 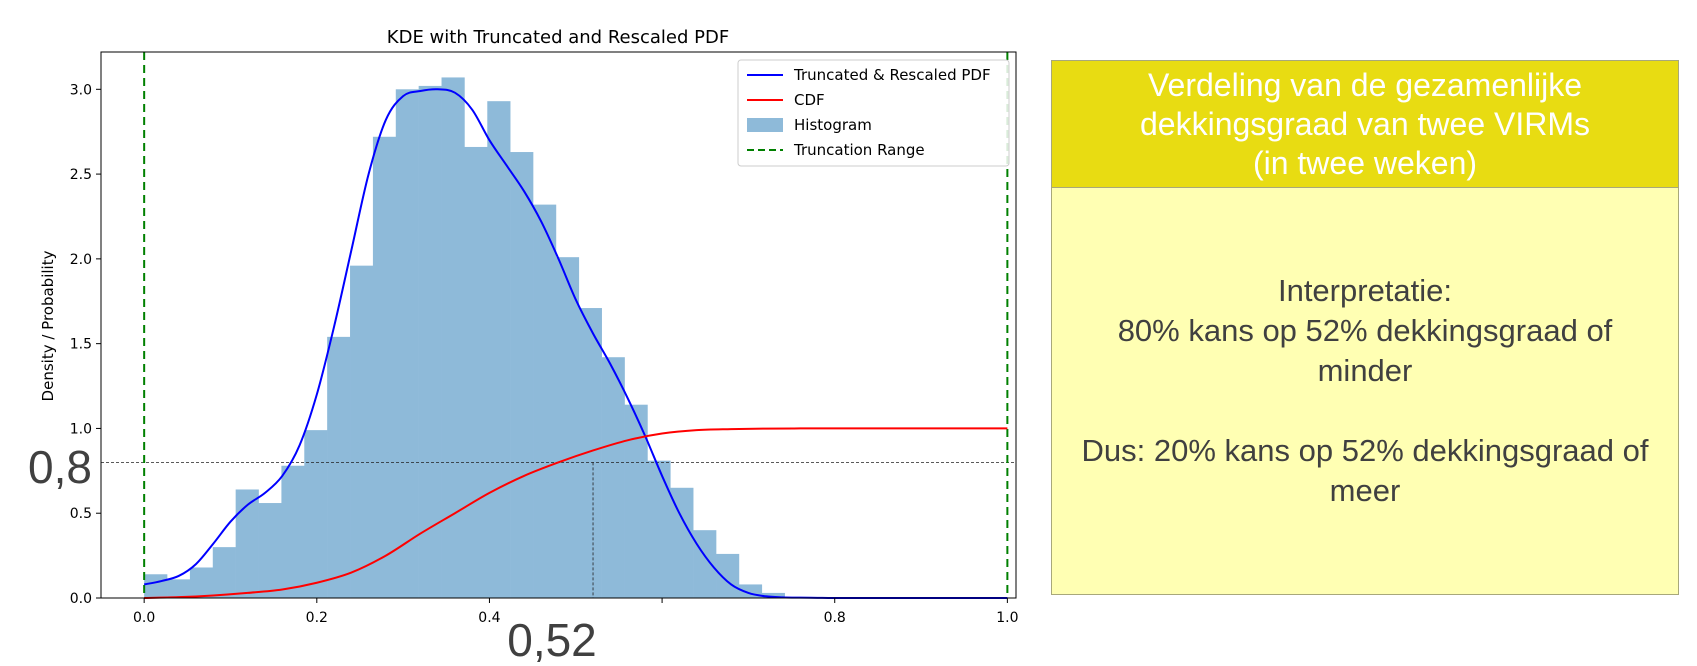 What do you see at coordinates (558, 37) in the screenshot?
I see `chart-title: KDE with Truncated and Rescaled PDF` at bounding box center [558, 37].